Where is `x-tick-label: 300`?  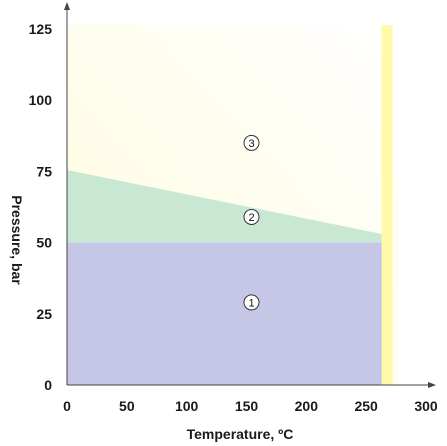 x-tick-label: 300 is located at coordinates (426, 406).